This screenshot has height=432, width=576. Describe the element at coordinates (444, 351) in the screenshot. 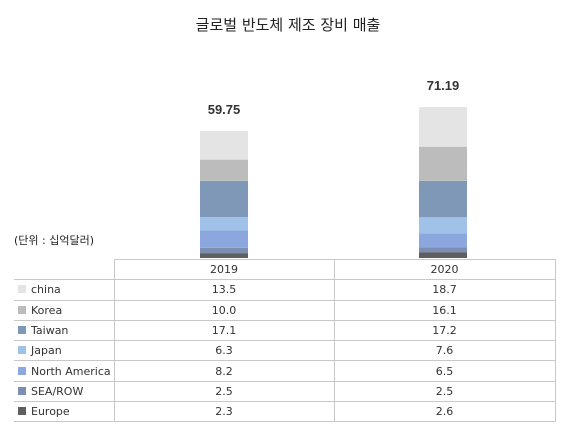

I see `value-cell: 7.6` at that location.